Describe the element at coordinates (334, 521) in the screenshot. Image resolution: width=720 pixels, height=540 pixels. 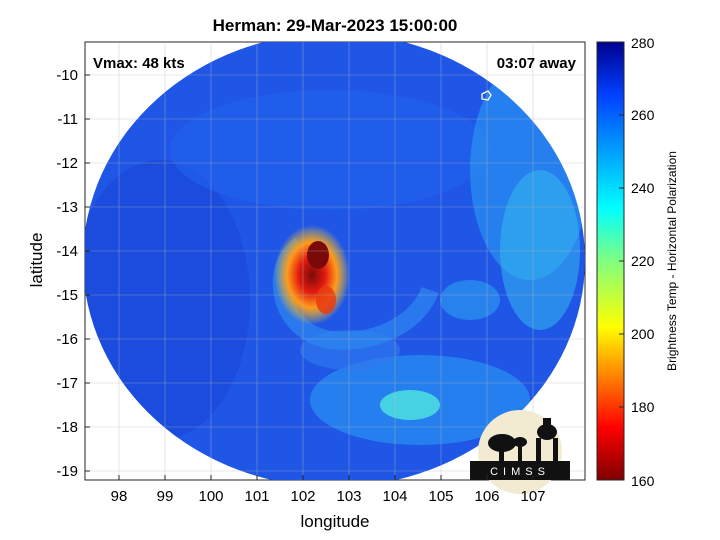
I see `x-axis-label: longitude` at that location.